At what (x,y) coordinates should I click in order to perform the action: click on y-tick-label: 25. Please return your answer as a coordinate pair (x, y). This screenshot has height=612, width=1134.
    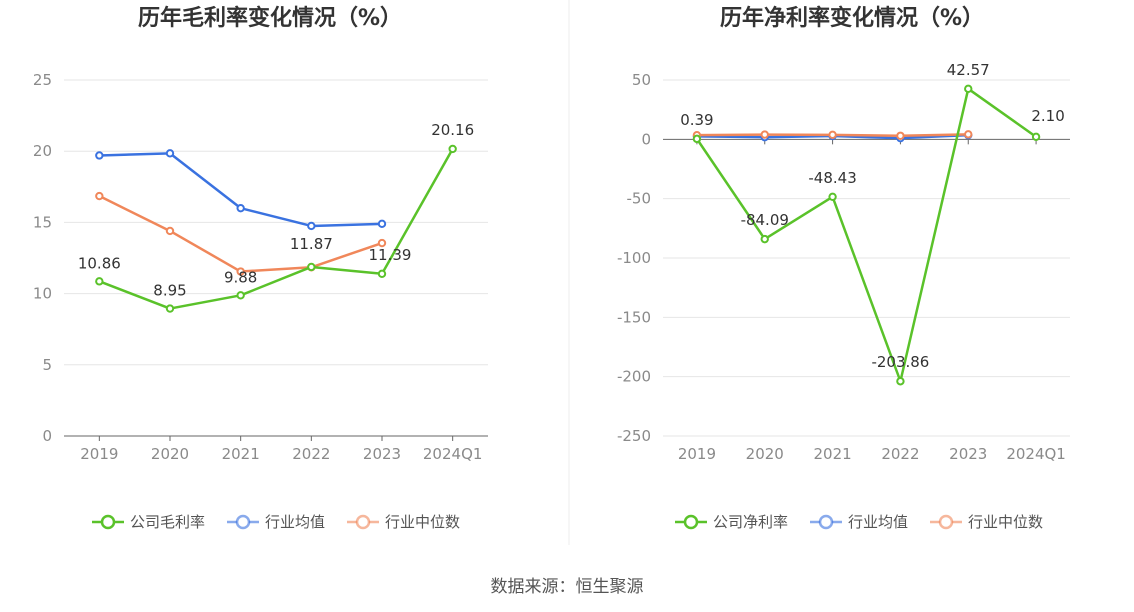
    Looking at the image, I should click on (42, 80).